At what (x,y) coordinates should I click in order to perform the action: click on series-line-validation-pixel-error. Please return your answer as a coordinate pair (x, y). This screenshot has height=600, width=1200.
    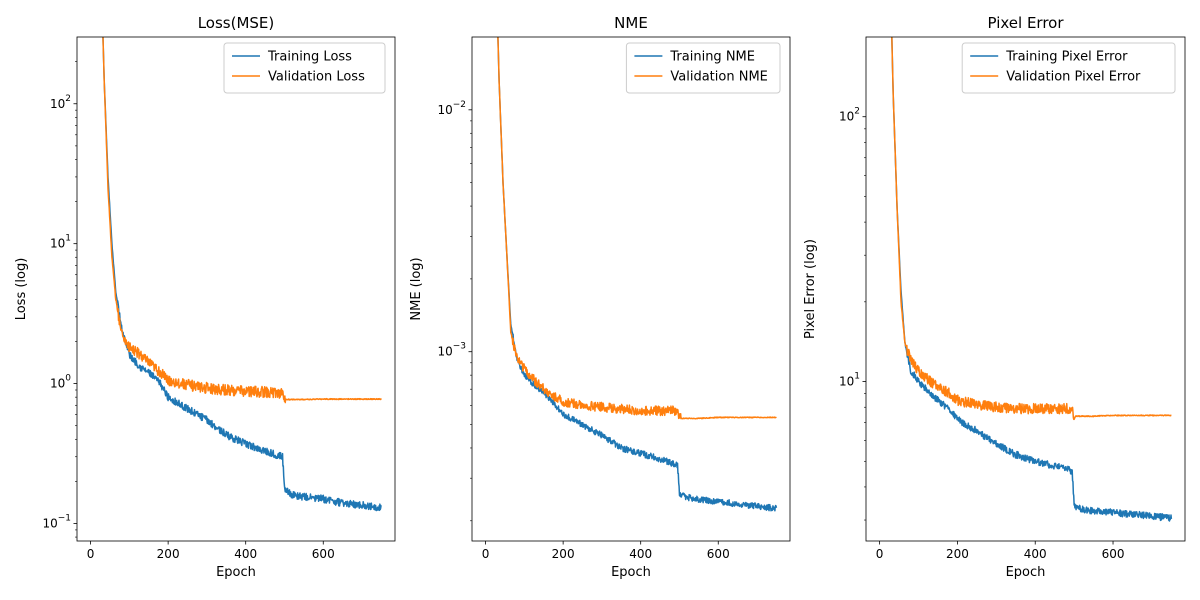
    Looking at the image, I should click on (1031, 229).